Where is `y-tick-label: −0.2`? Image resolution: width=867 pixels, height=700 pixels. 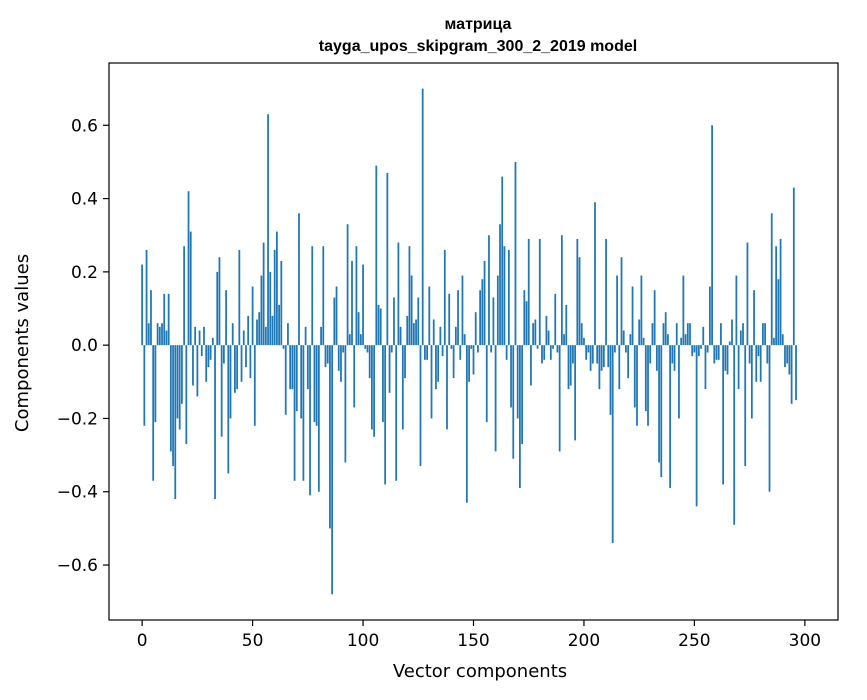 y-tick-label: −0.2 is located at coordinates (77, 419).